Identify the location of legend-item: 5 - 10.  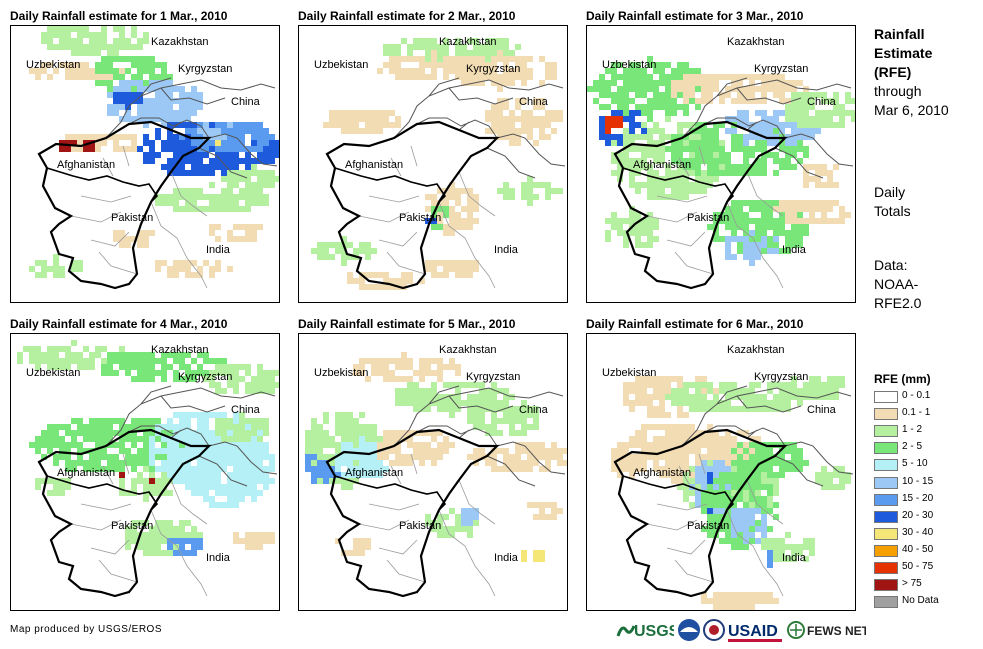
(928, 465).